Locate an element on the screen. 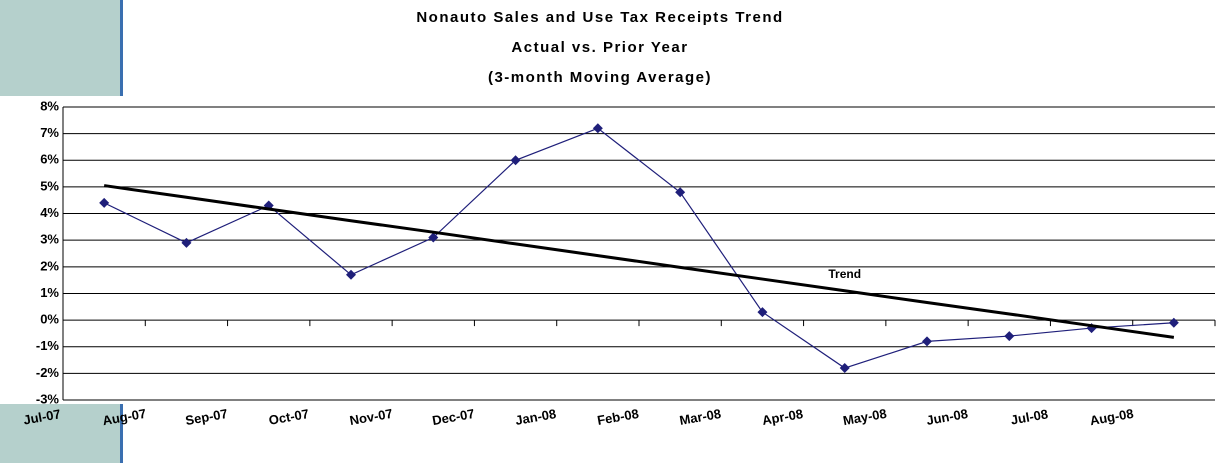 The image size is (1227, 463). chart-subtitle: (3-month Moving Average) is located at coordinates (600, 77).